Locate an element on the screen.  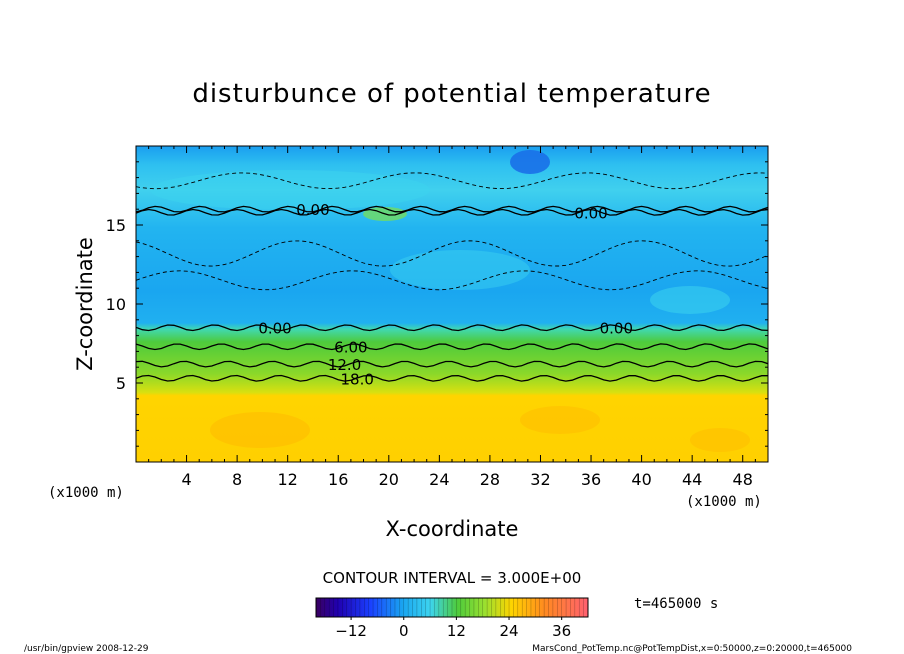
x-tick-label: 8 is located at coordinates (237, 479).